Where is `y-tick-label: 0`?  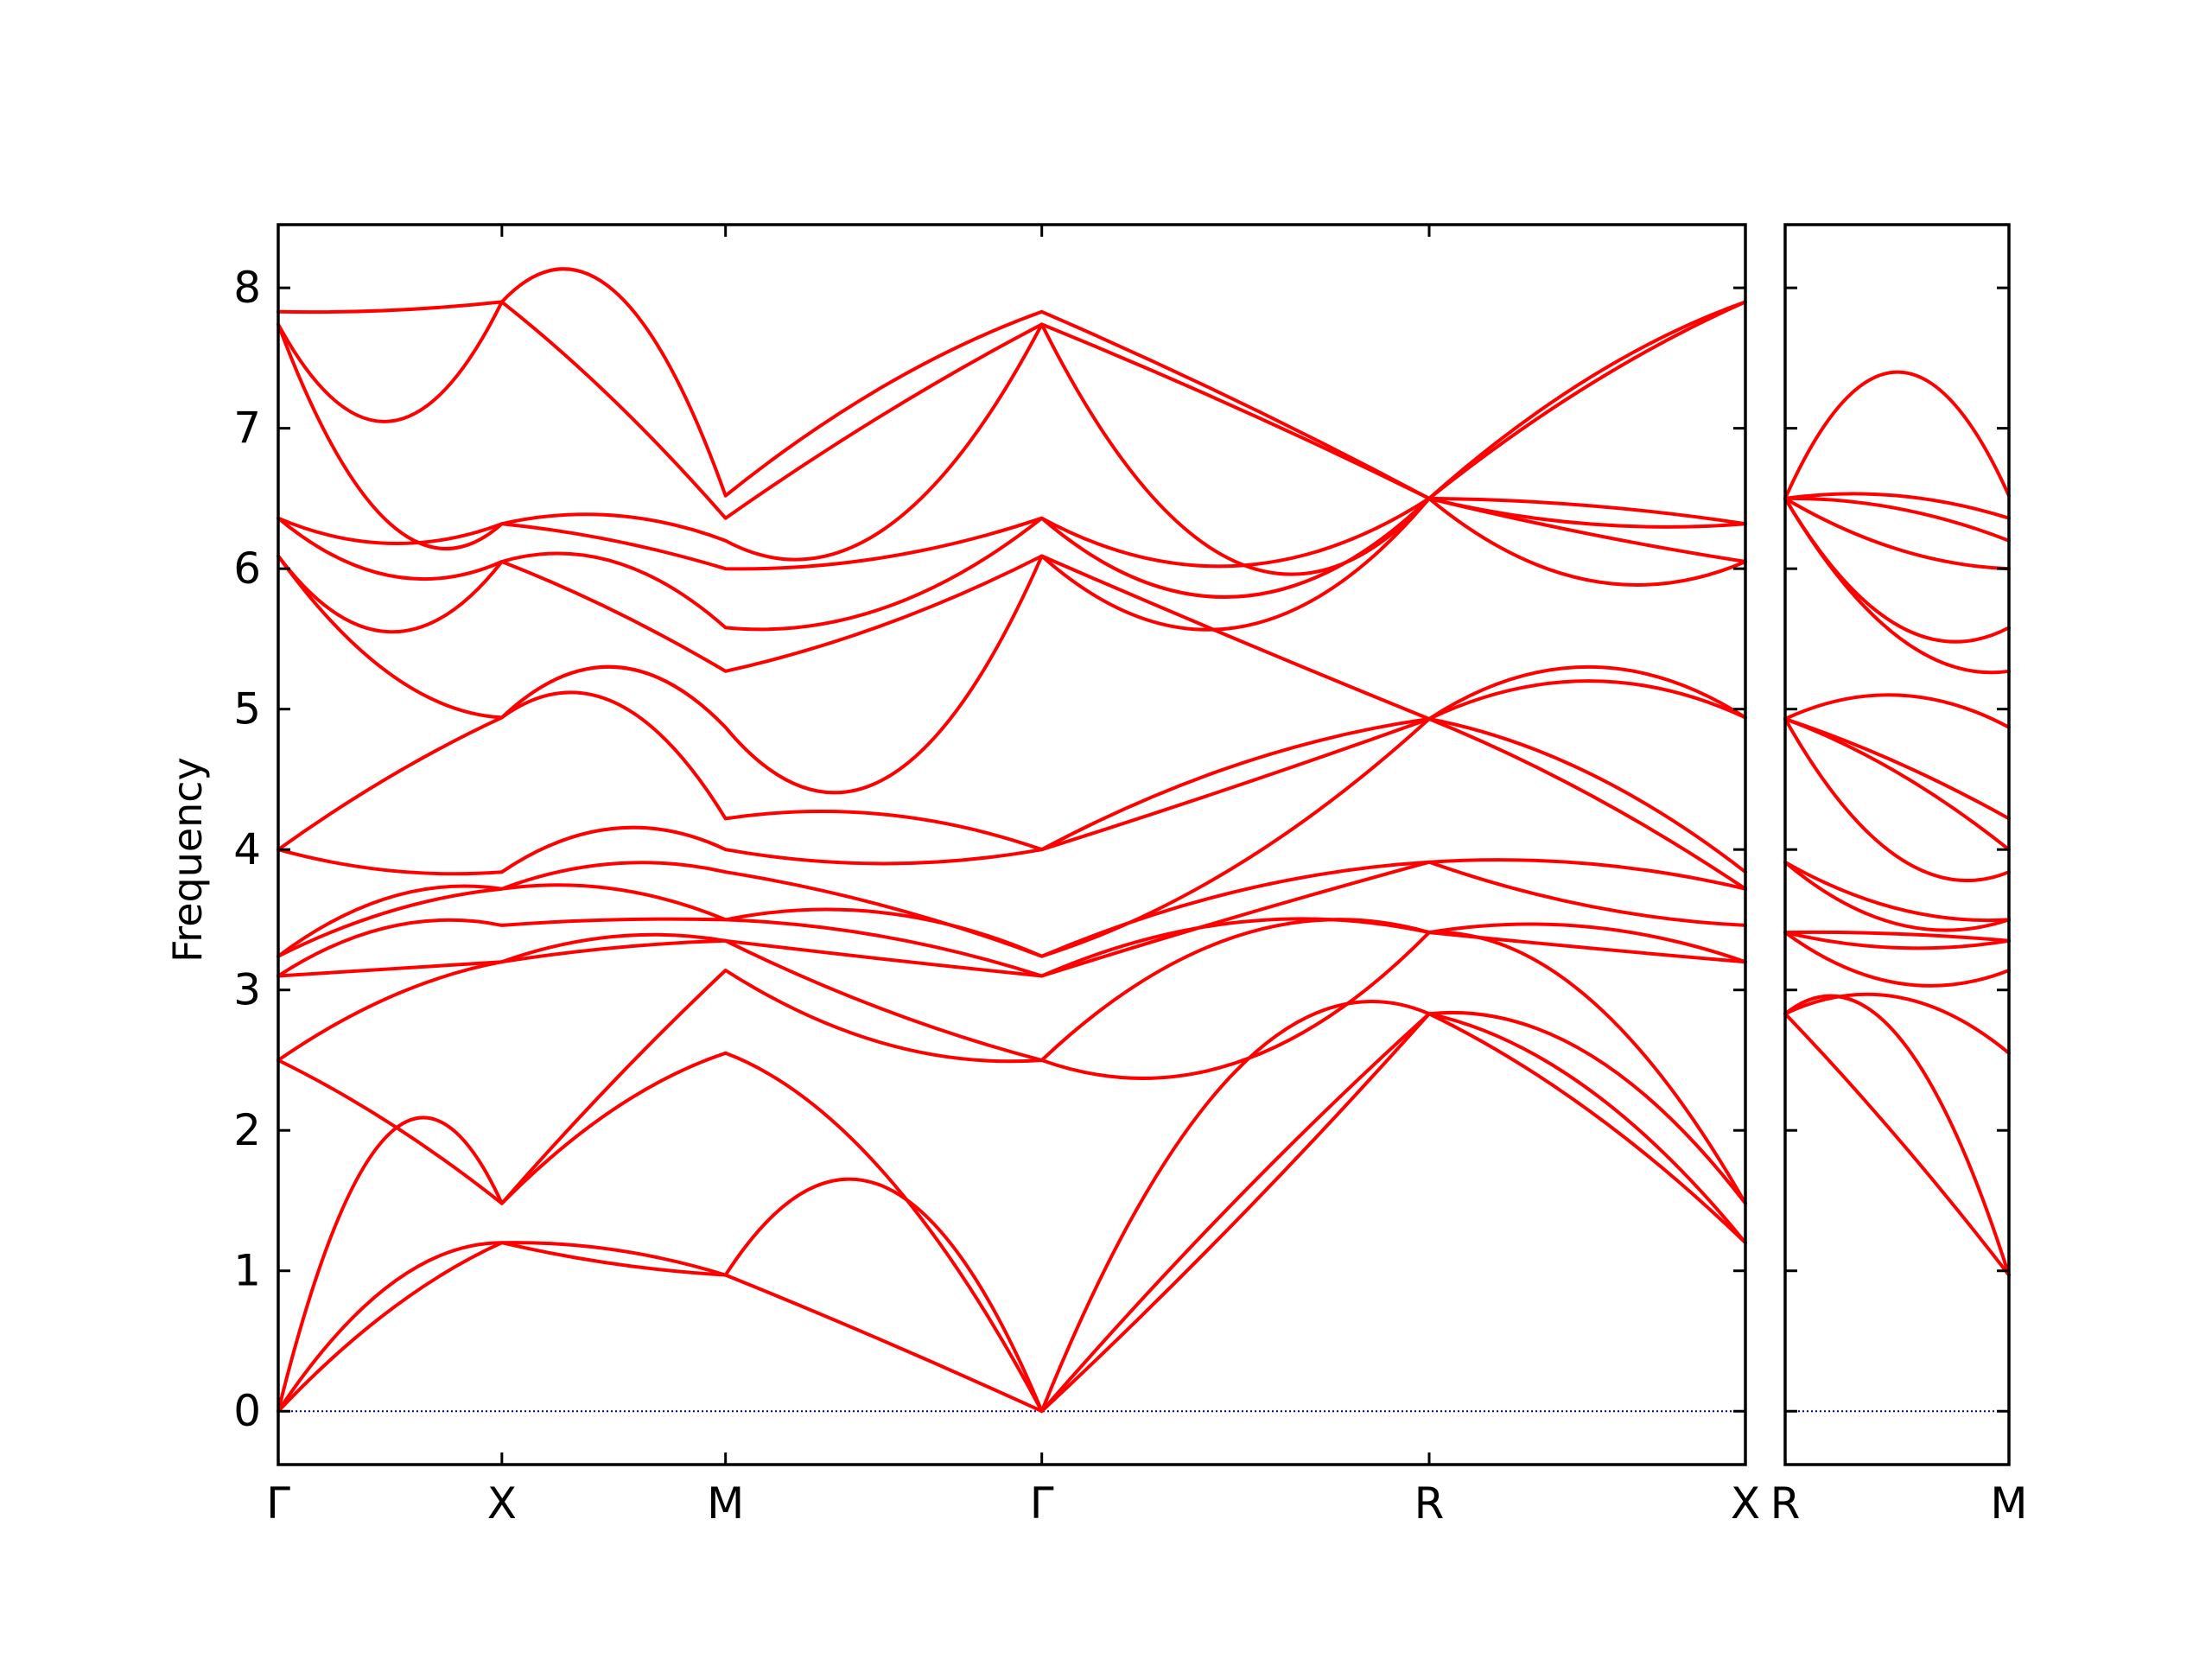
y-tick-label: 0 is located at coordinates (247, 1411).